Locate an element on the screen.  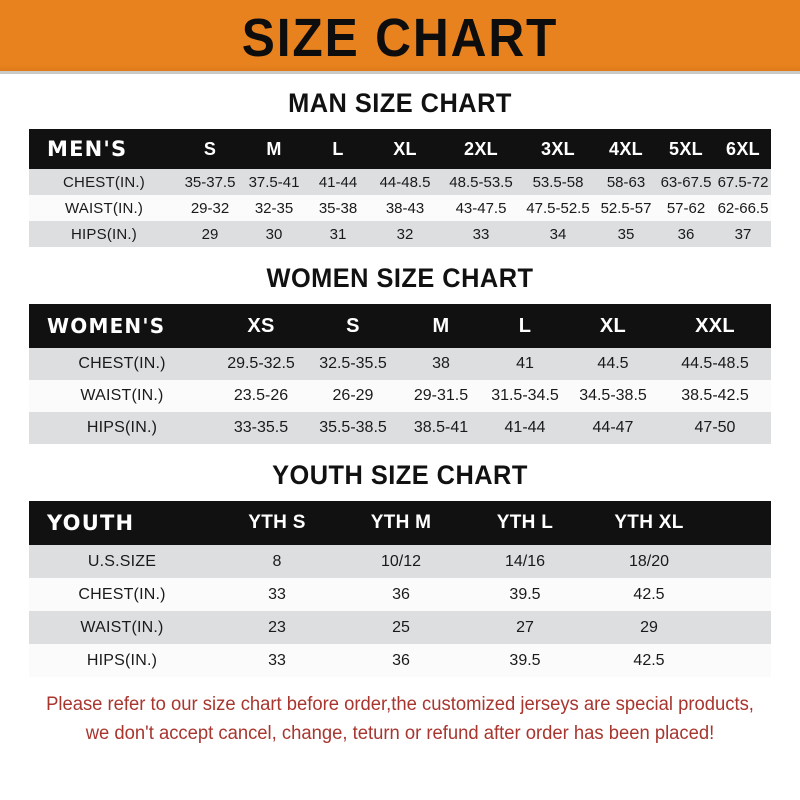
table-row: HIPS(IN.) 33 36 39.5 42.5 is located at coordinates (400, 660).